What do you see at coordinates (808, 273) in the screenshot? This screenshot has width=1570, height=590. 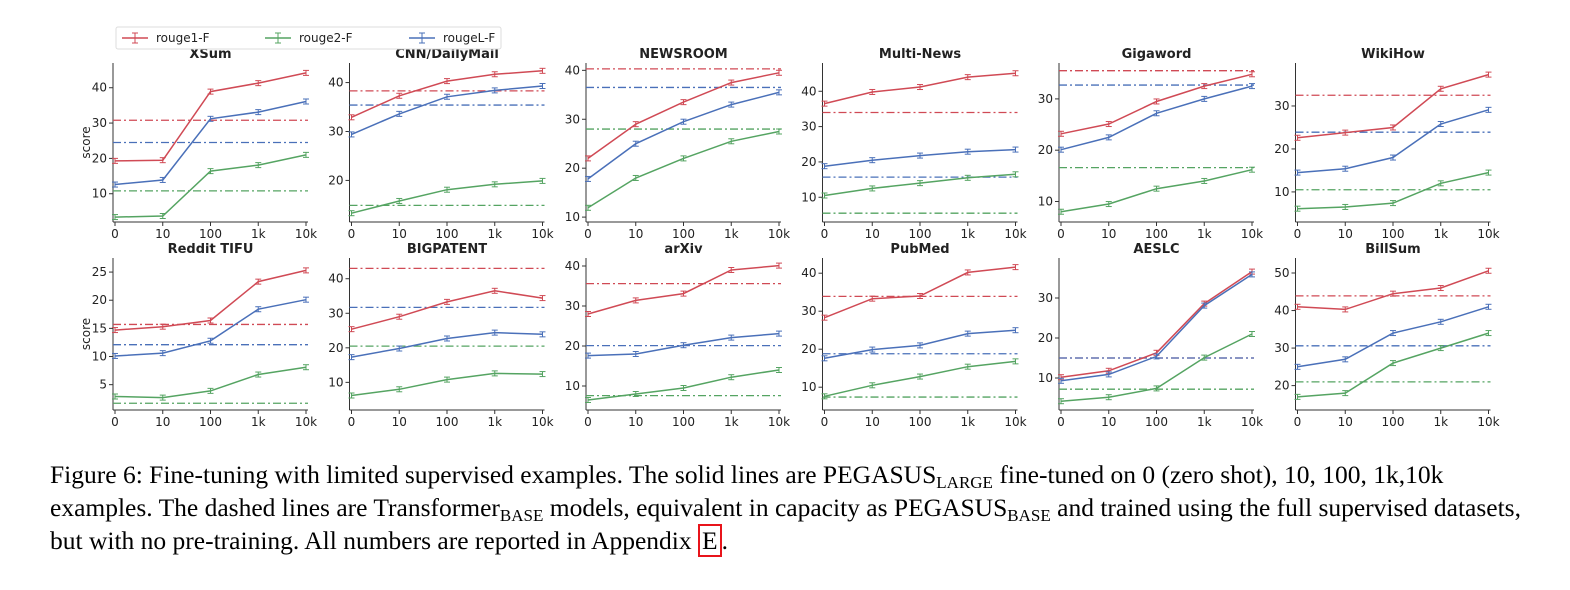 I see `y-tick-label-pubmed: 40` at bounding box center [808, 273].